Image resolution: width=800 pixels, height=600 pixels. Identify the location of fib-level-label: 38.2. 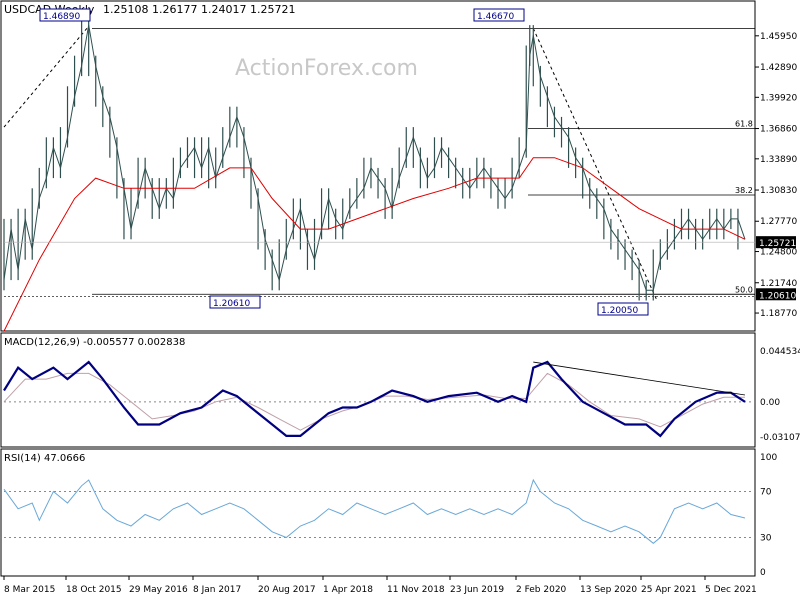
(744, 190).